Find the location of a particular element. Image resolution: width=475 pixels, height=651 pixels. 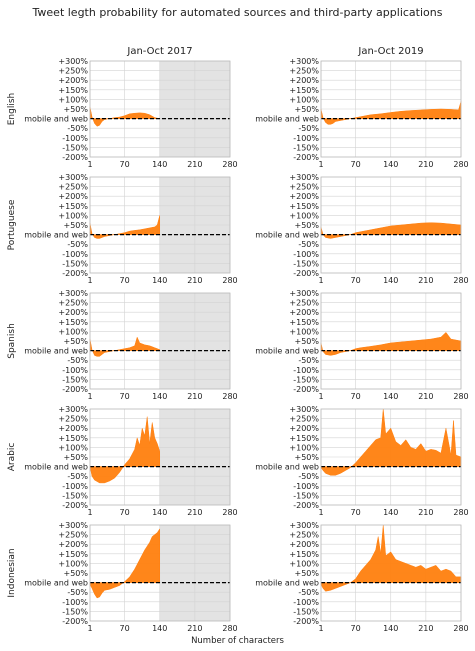

column-title-0: Jan-Oct 2017 is located at coordinates (159, 51).